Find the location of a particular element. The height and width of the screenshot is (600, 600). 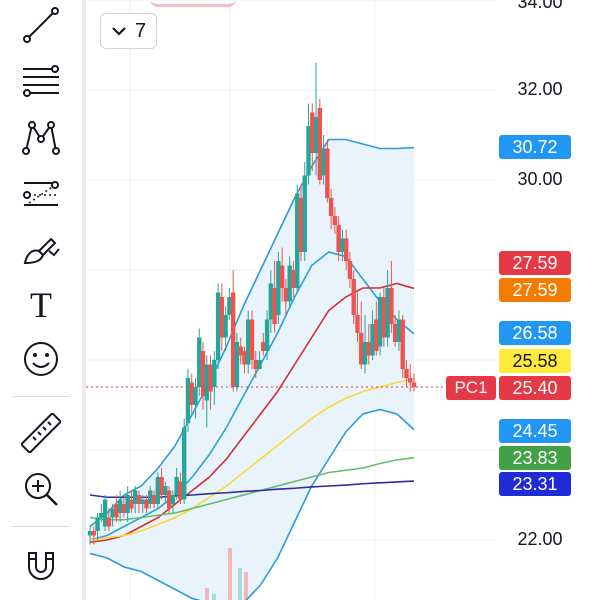

brush-tool is located at coordinates (41, 249).